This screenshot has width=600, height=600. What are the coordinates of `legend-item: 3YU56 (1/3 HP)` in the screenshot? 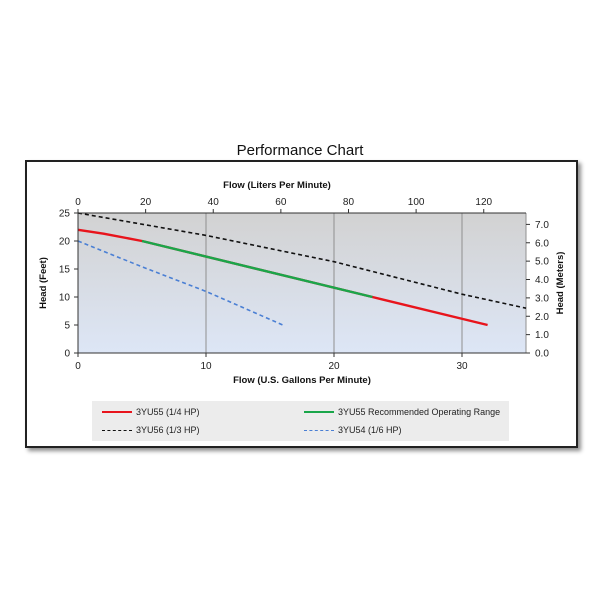 It's located at (151, 430).